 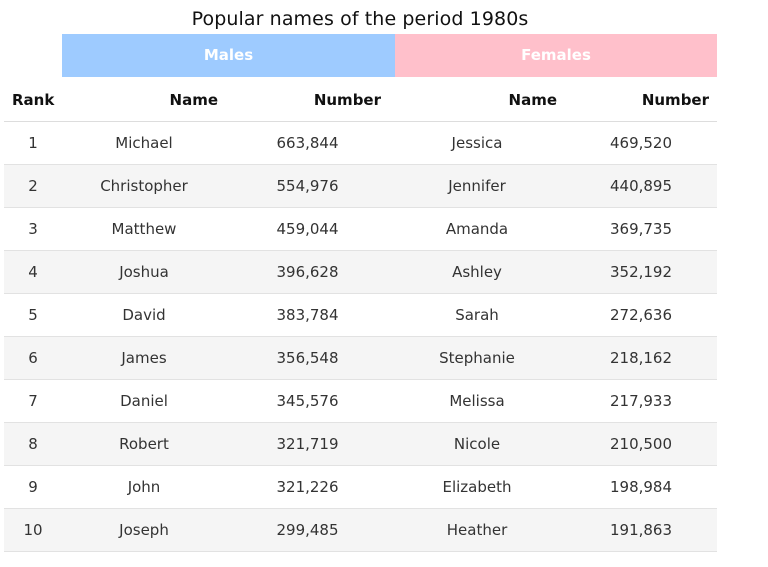 I want to click on rank-cell: 5, so click(x=33, y=315).